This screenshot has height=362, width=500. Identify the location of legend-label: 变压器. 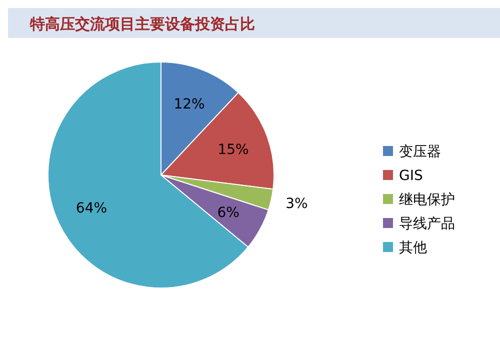
(420, 152).